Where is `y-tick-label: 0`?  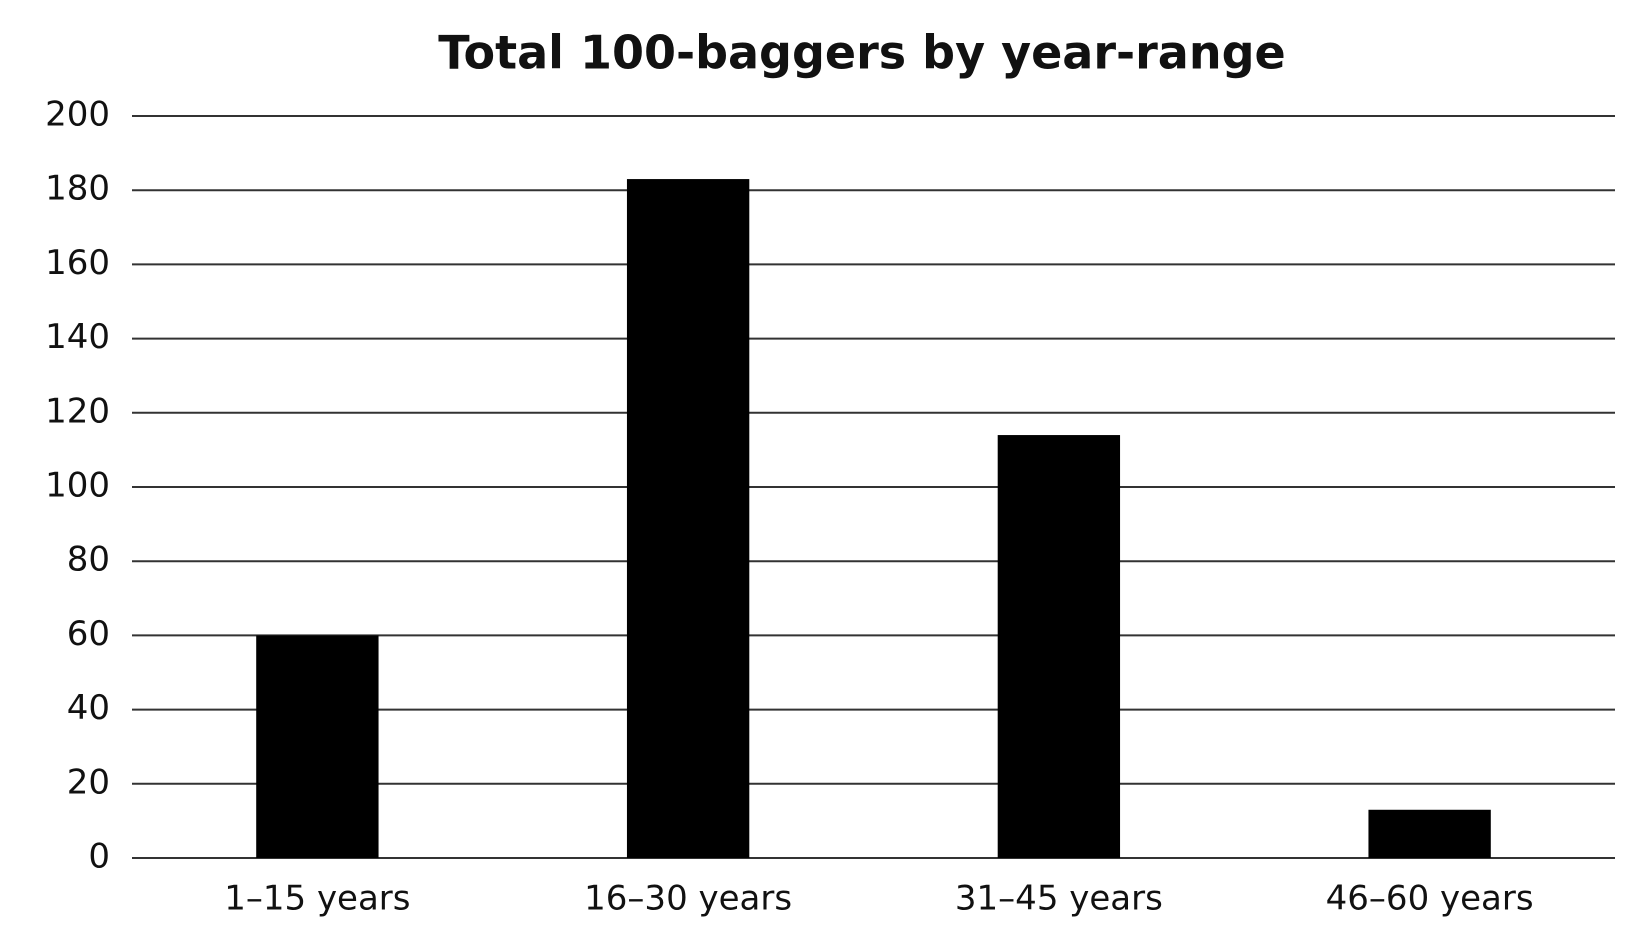 y-tick-label: 0 is located at coordinates (99, 857).